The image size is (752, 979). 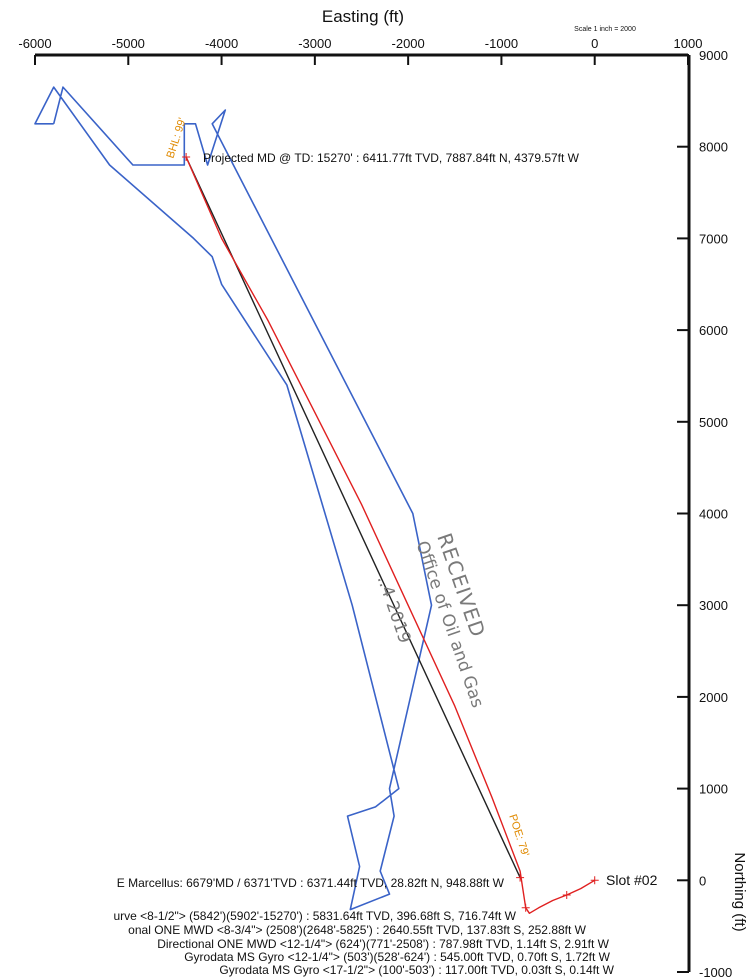 I want to click on y-axis-label: Northing (ft), so click(x=739, y=891).